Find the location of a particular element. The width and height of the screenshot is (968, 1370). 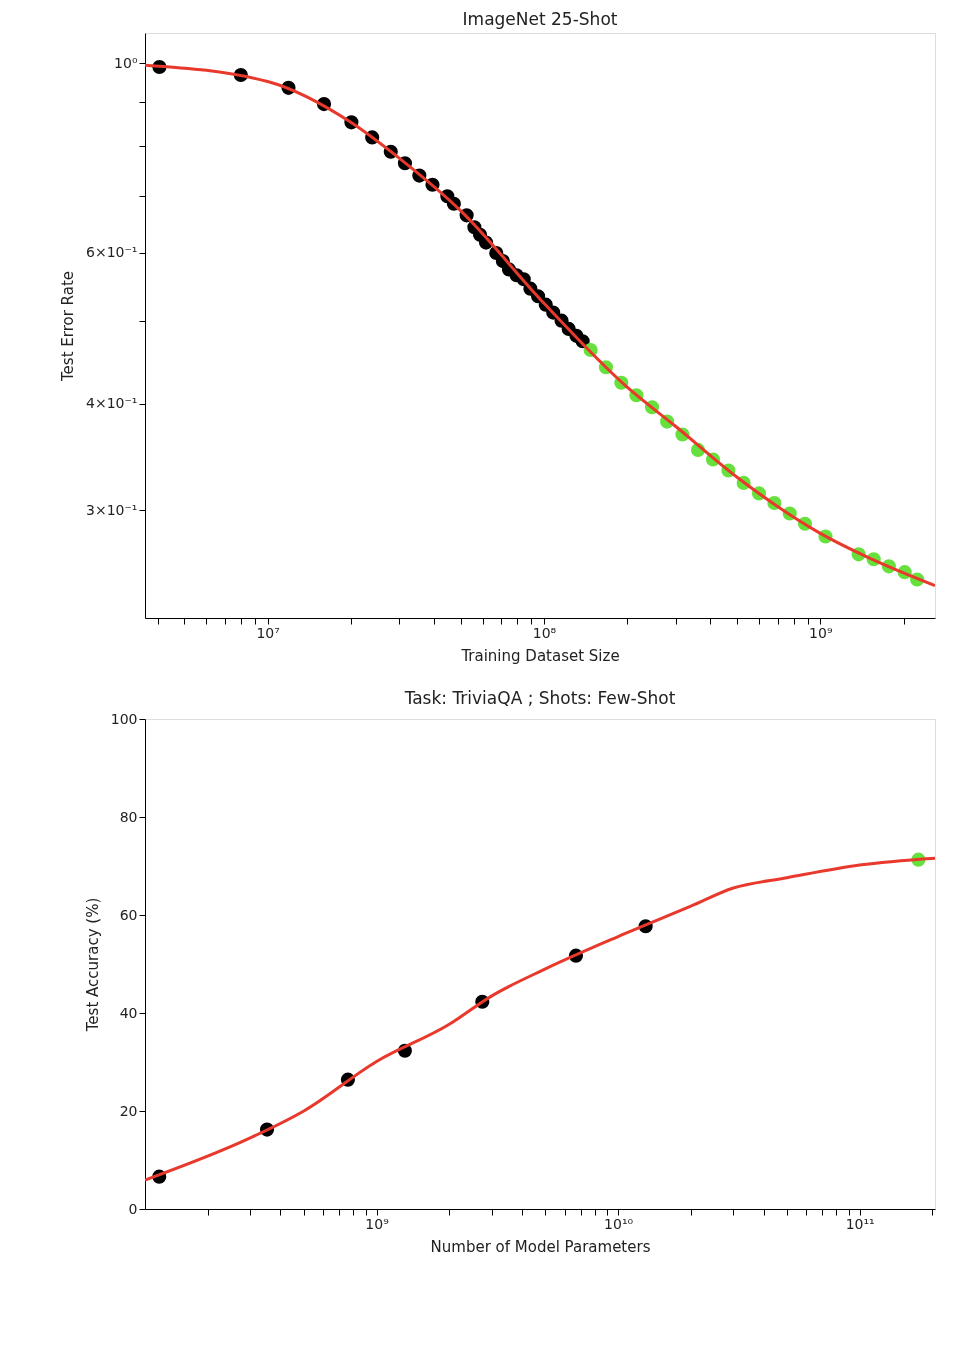

chart-title: ImageNet 25-Shot is located at coordinates (540, 19).